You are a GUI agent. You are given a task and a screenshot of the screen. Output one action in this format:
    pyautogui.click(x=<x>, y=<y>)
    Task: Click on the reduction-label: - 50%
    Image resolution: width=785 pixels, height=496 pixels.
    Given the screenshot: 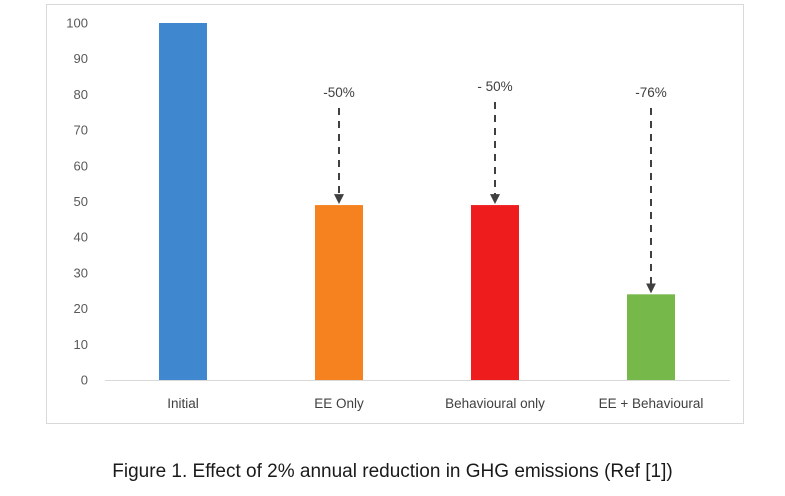 What is the action you would take?
    pyautogui.click(x=494, y=86)
    